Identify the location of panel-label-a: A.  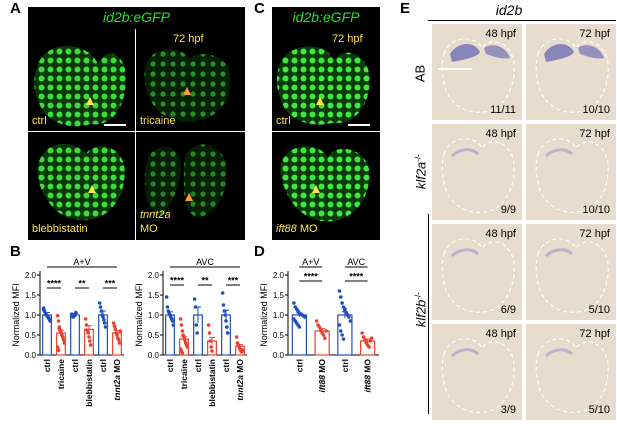
(15, 8).